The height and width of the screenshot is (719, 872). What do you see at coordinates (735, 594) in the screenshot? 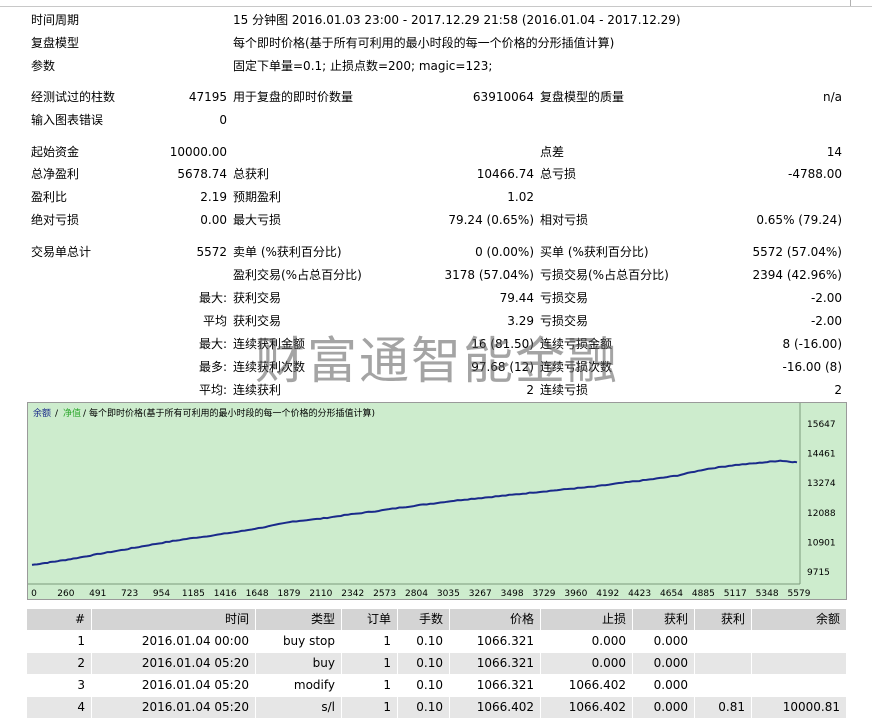
I see `x-tick-label: 5117` at bounding box center [735, 594].